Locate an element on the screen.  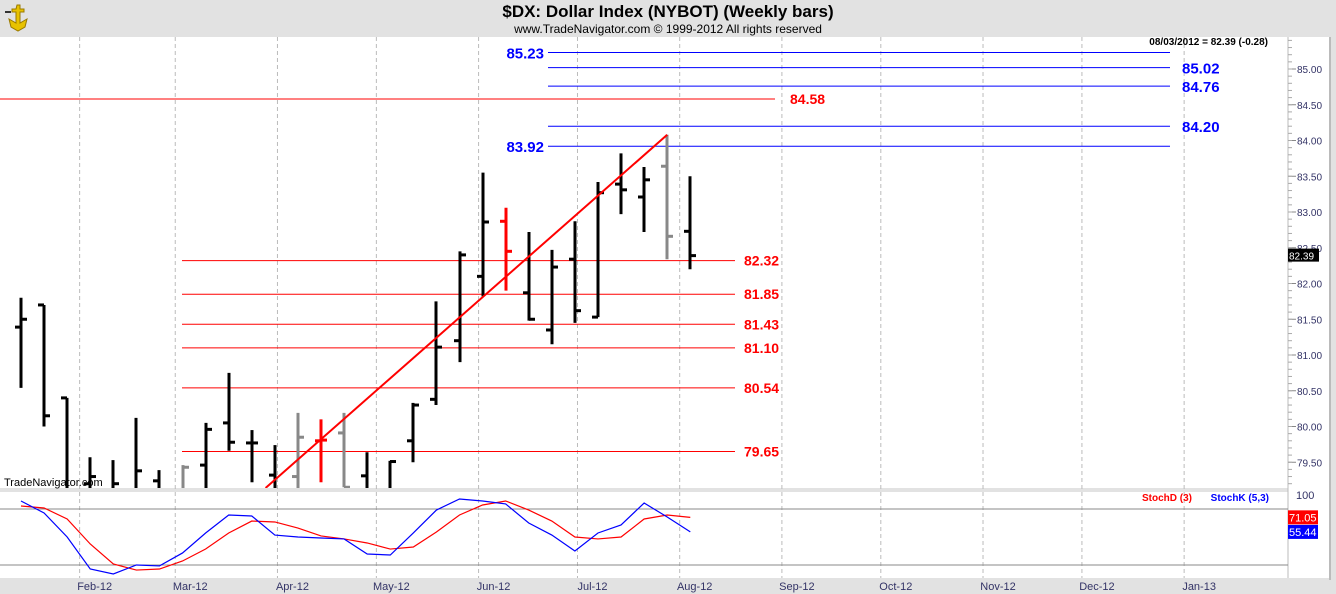
stoch-panel is located at coordinates (644, 535).